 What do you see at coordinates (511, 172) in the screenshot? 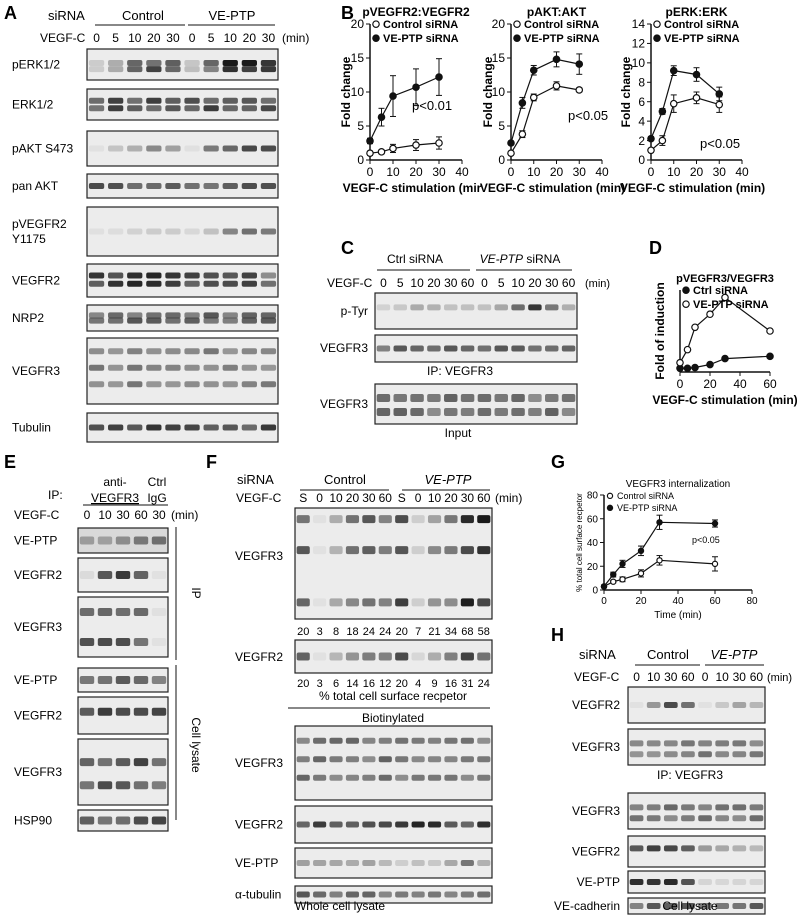
I see `x-tick-label: 0` at bounding box center [511, 172].